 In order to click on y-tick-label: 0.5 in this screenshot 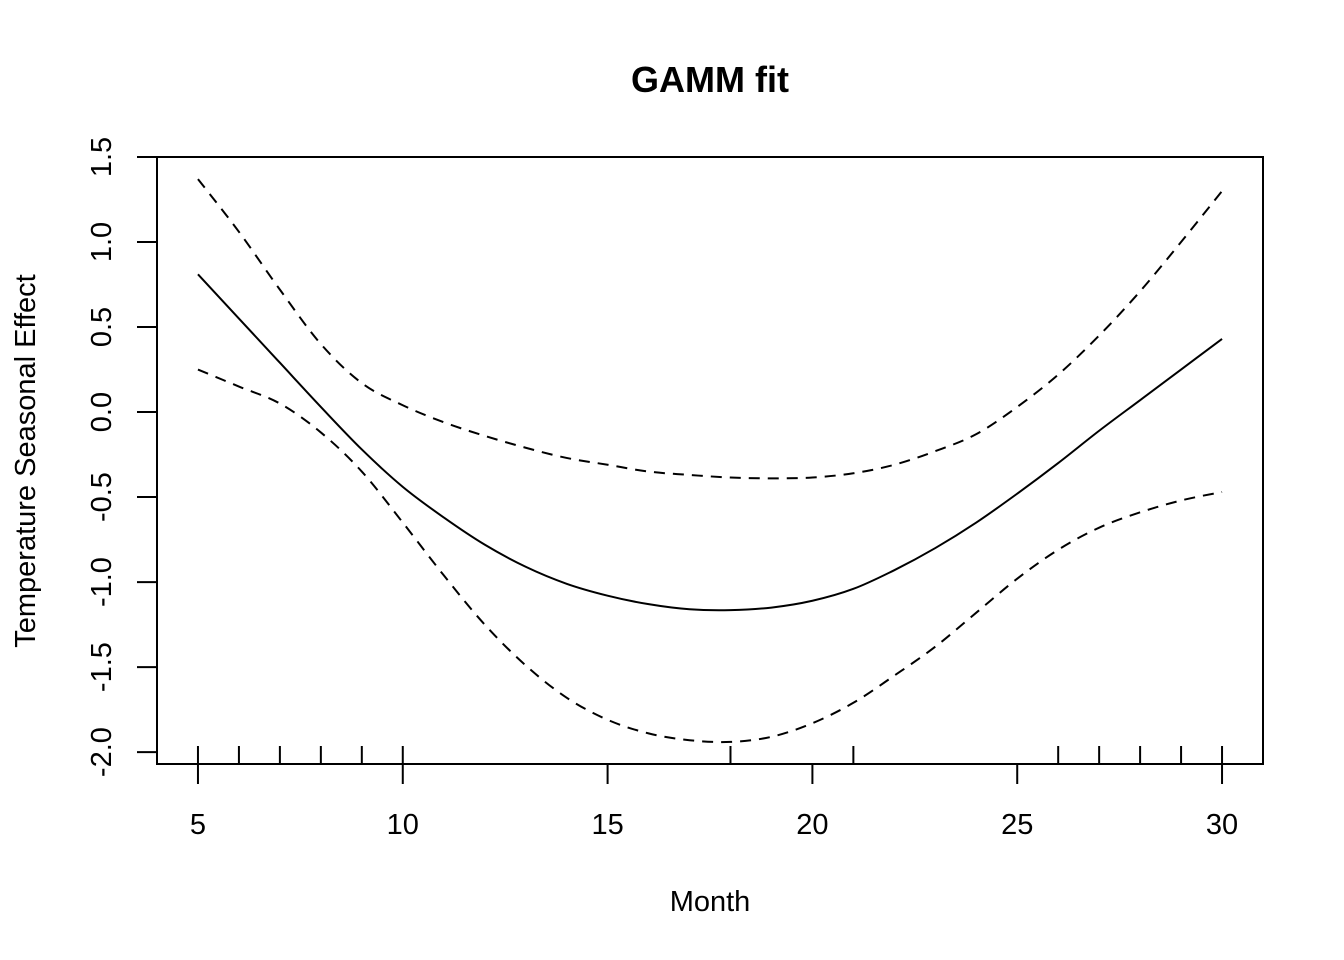, I will do `click(102, 327)`.